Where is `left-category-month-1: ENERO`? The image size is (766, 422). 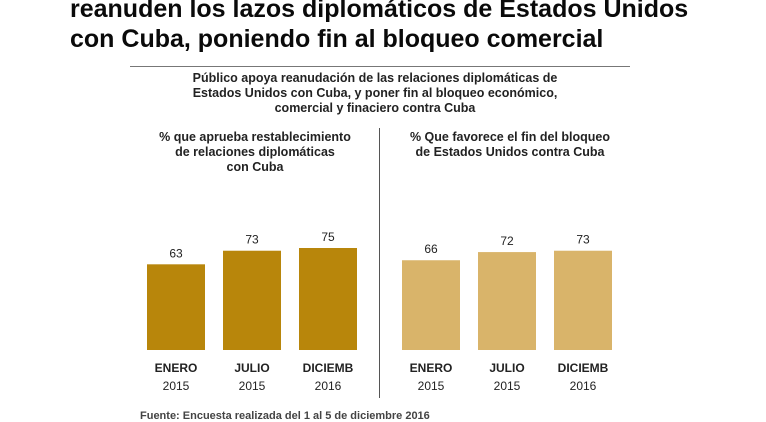 left-category-month-1: ENERO is located at coordinates (176, 368).